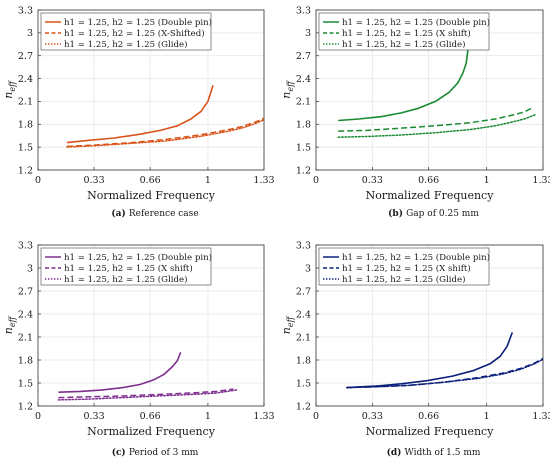 This screenshot has width=550, height=465. What do you see at coordinates (134, 33) in the screenshot?
I see `legend-label: h1 = 1.25, h2 = 1.25 (X-Shifted)` at bounding box center [134, 33].